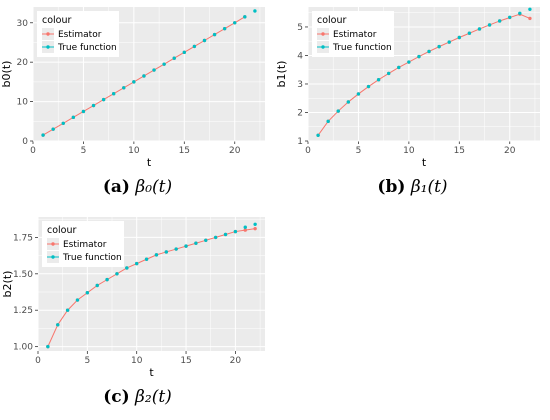 The height and width of the screenshot is (420, 550). Describe the element at coordinates (391, 187) in the screenshot. I see `caption-b-label: (b)` at that location.